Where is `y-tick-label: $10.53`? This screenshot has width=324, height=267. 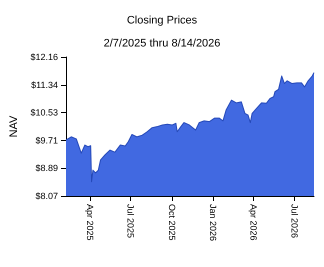 y-tick-label: $10.53 is located at coordinates (44, 112).